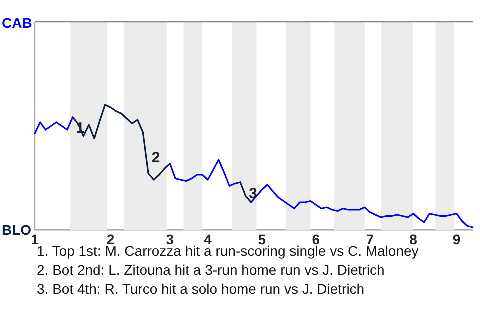 This screenshot has height=320, width=480. I want to click on text: 2. Bot 2nd: L. Zitouna hit a 3-run home run vs J. Dietrich, so click(211, 270).